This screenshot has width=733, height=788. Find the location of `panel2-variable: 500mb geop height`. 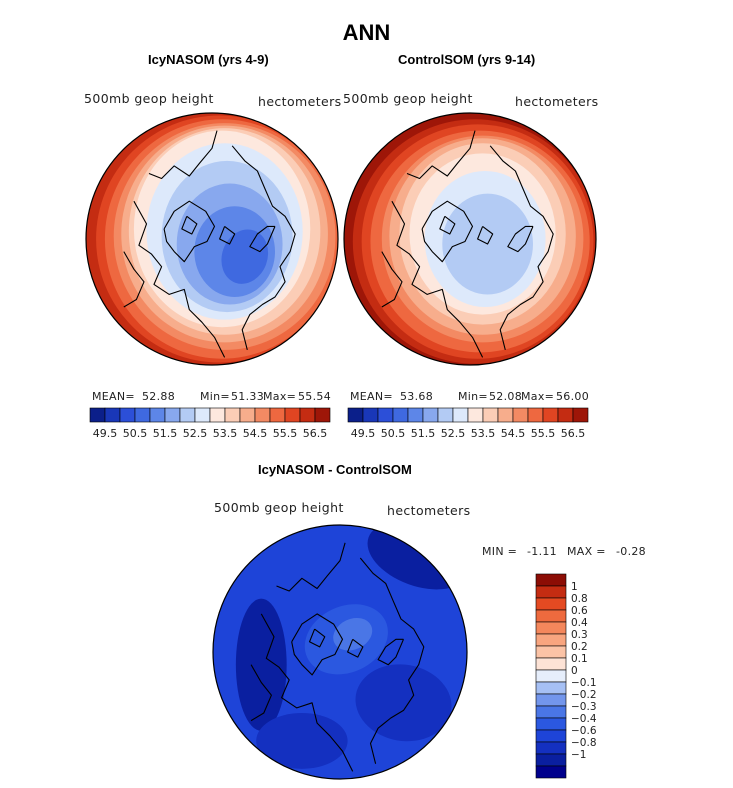

panel2-variable: 500mb geop height is located at coordinates (408, 98).